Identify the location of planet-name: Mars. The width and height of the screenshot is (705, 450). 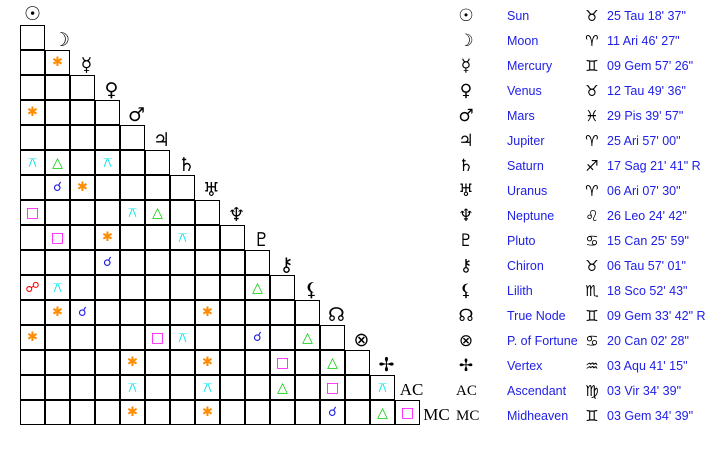
(521, 116).